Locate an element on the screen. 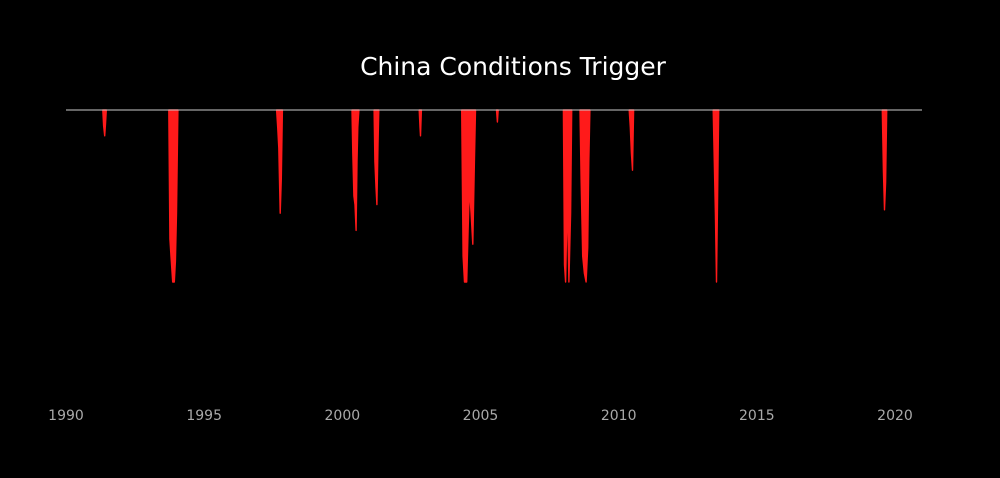 The height and width of the screenshot is (478, 1000). x-tick-label: 2015 is located at coordinates (757, 416).